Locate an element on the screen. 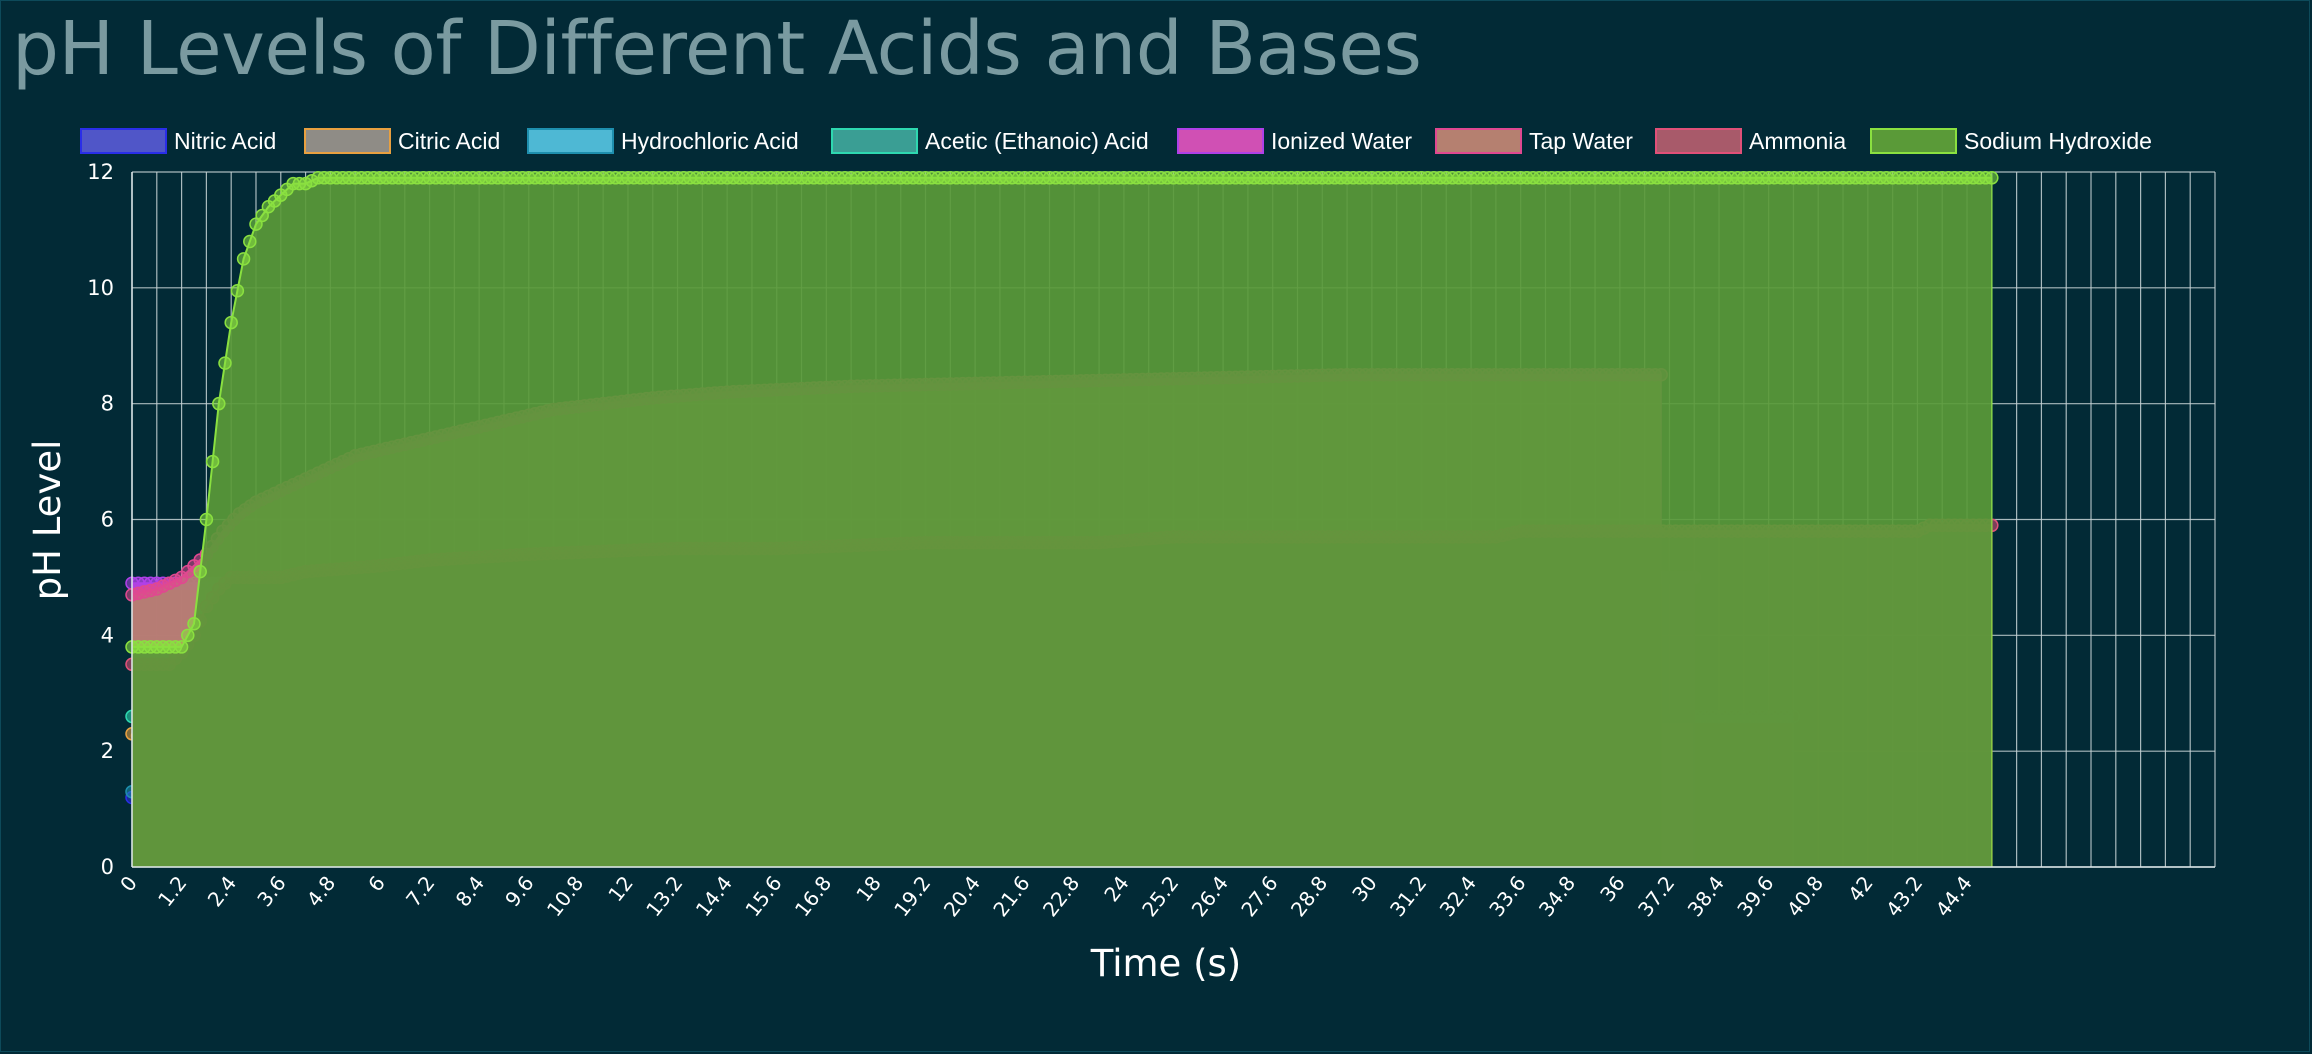 This screenshot has width=2312, height=1054. x-tick-label: 28.8 is located at coordinates (1309, 896).